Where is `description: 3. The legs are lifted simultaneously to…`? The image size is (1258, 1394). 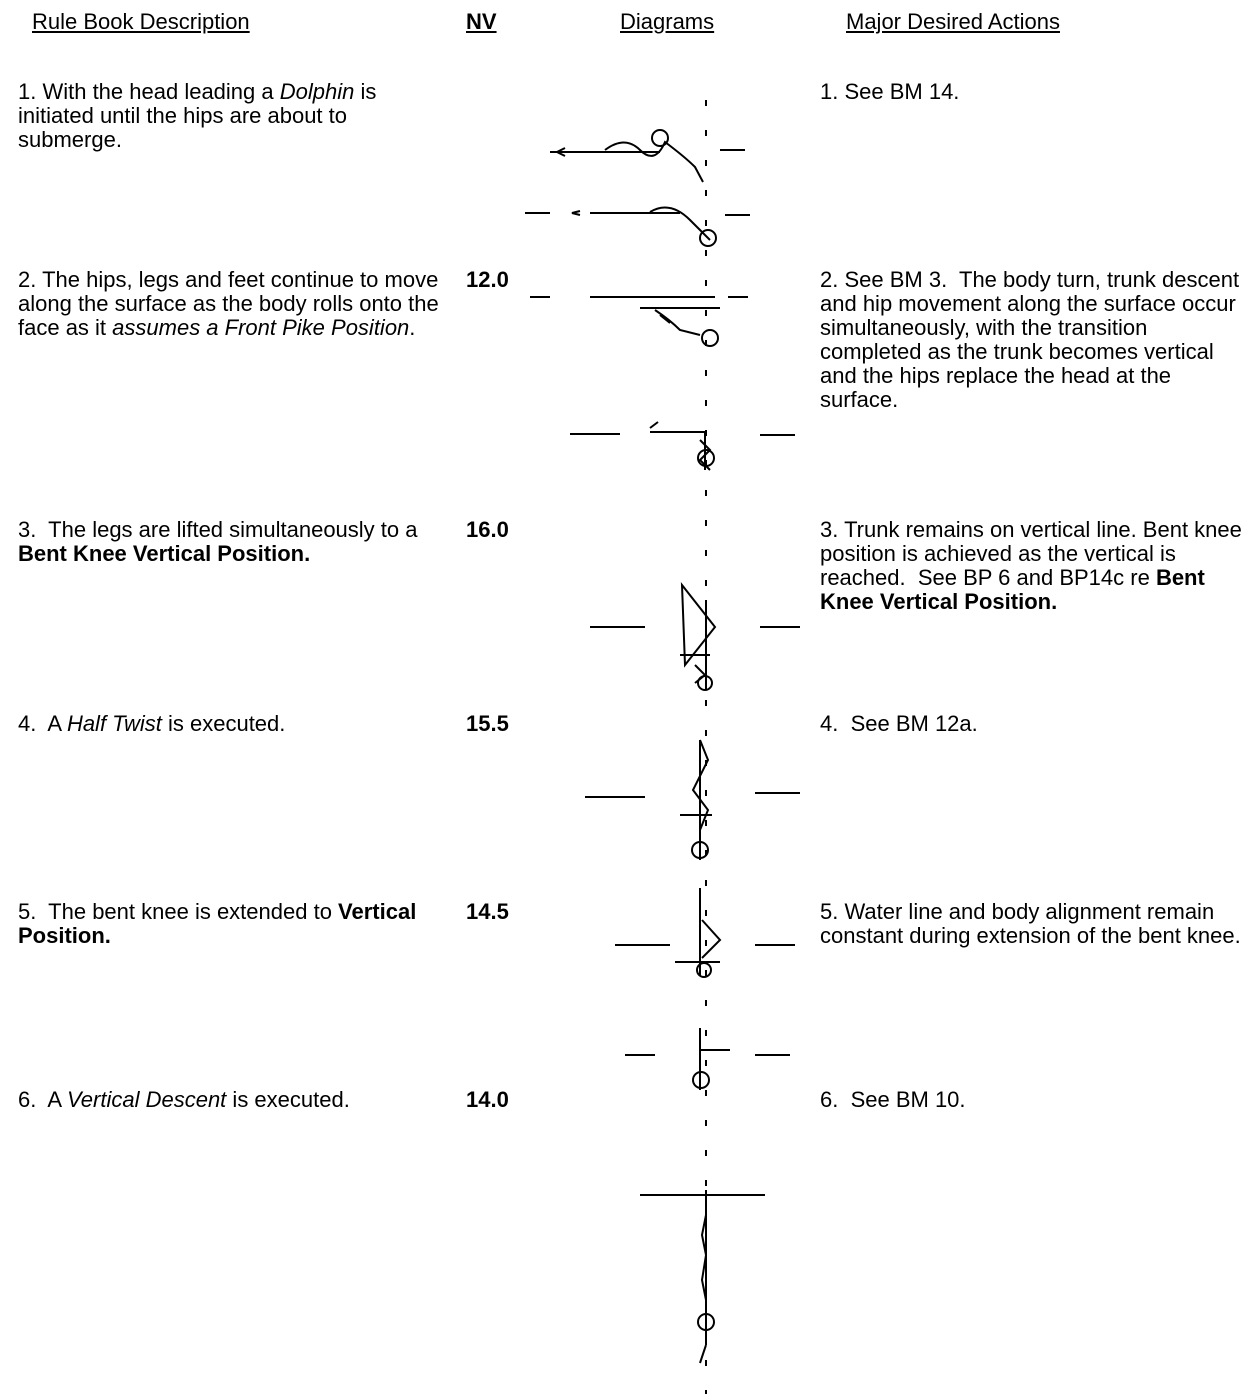
description: 3. The legs are lifted simultaneously to… is located at coordinates (234, 542).